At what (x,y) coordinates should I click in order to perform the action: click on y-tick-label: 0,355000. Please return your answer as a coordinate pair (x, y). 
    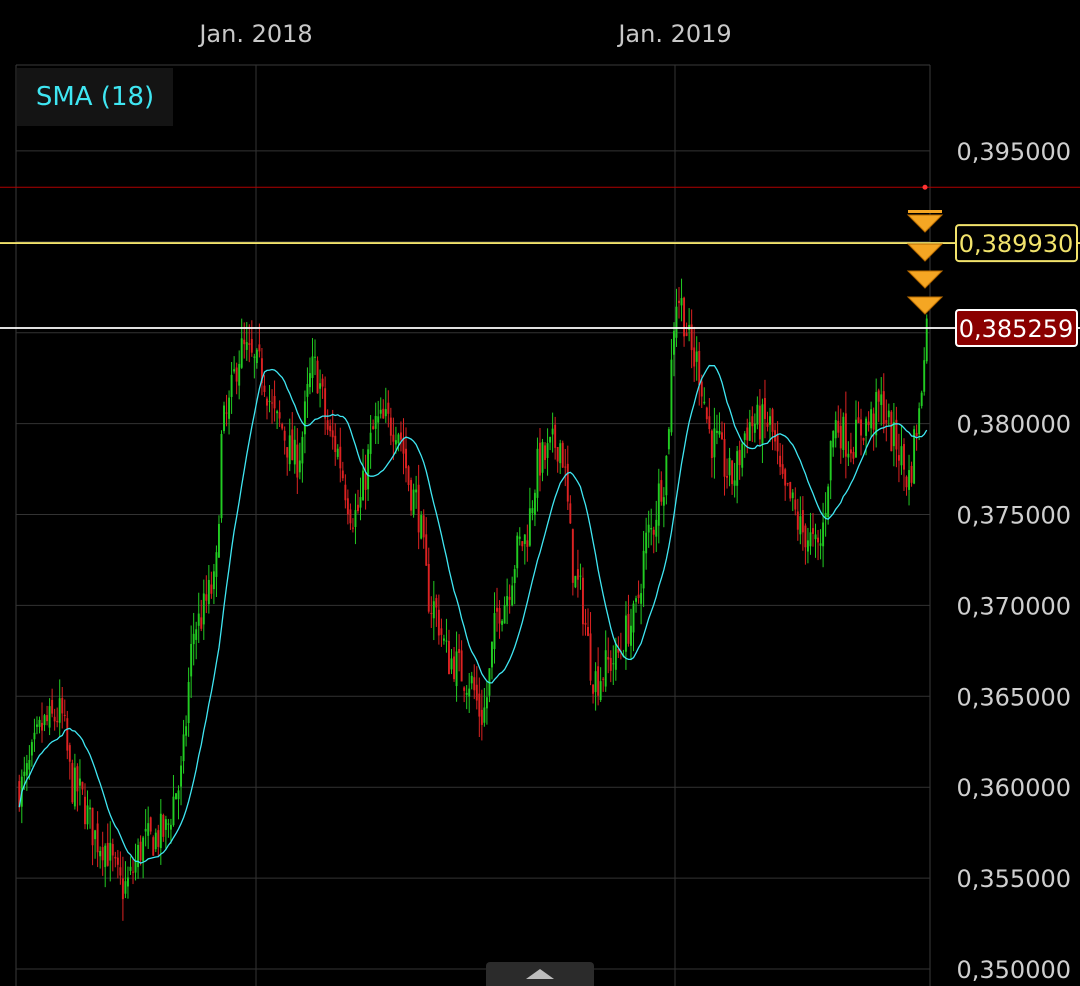
    Looking at the image, I should click on (1013, 879).